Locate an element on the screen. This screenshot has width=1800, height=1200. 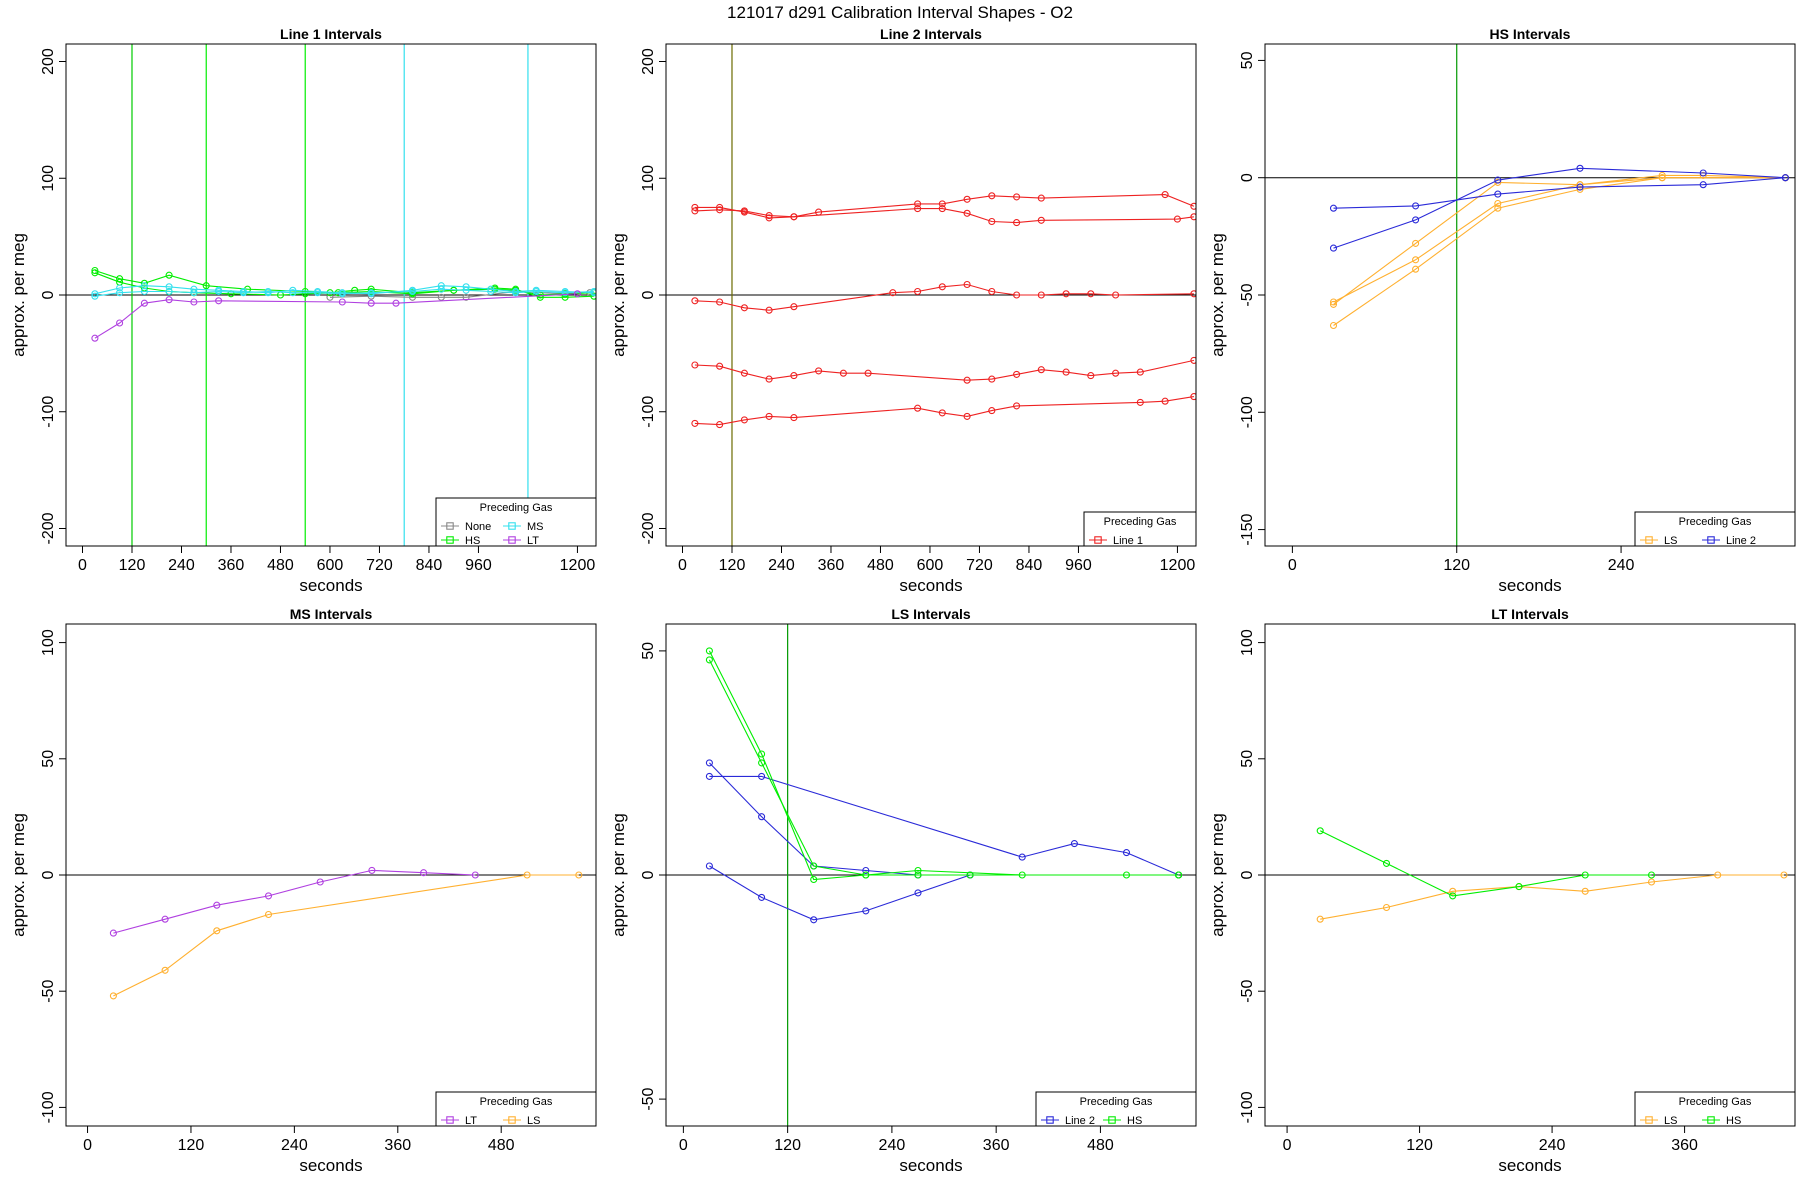
plot-area is located at coordinates (931, 295).